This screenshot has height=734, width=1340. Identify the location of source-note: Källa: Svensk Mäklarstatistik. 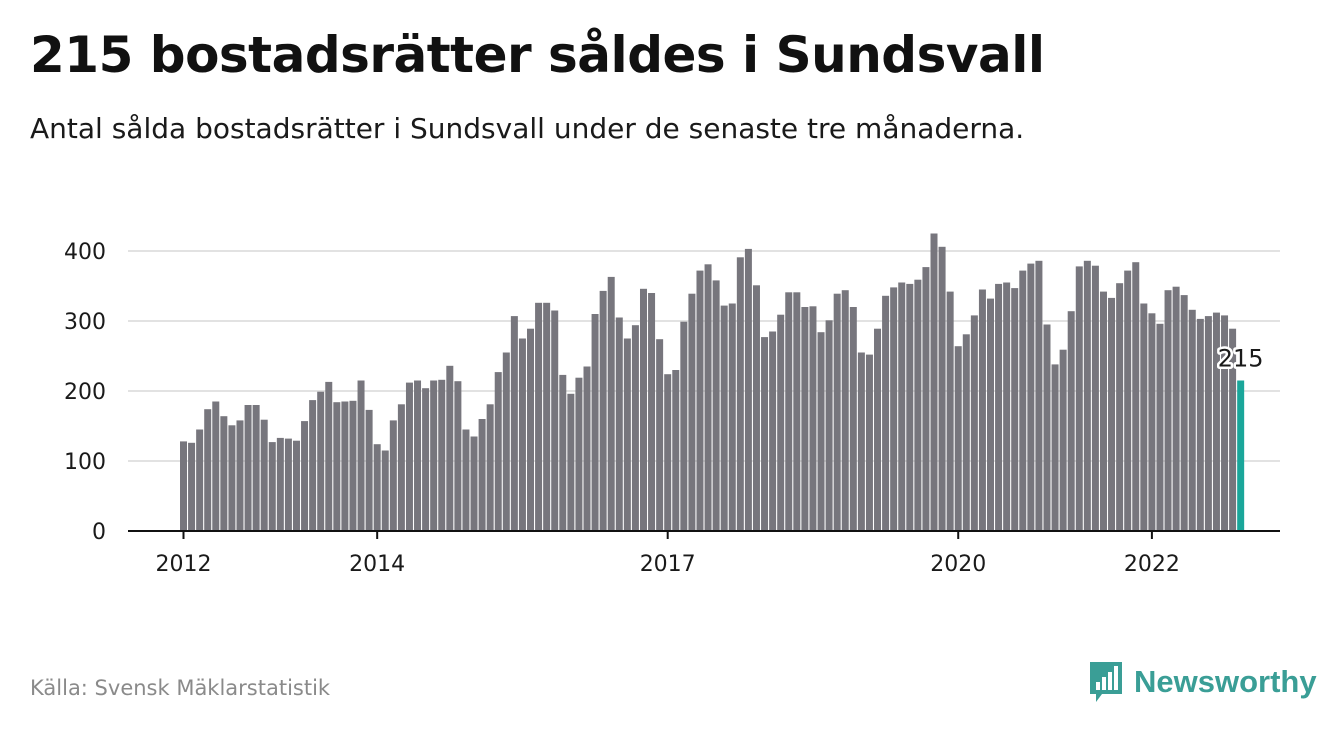
(180, 688).